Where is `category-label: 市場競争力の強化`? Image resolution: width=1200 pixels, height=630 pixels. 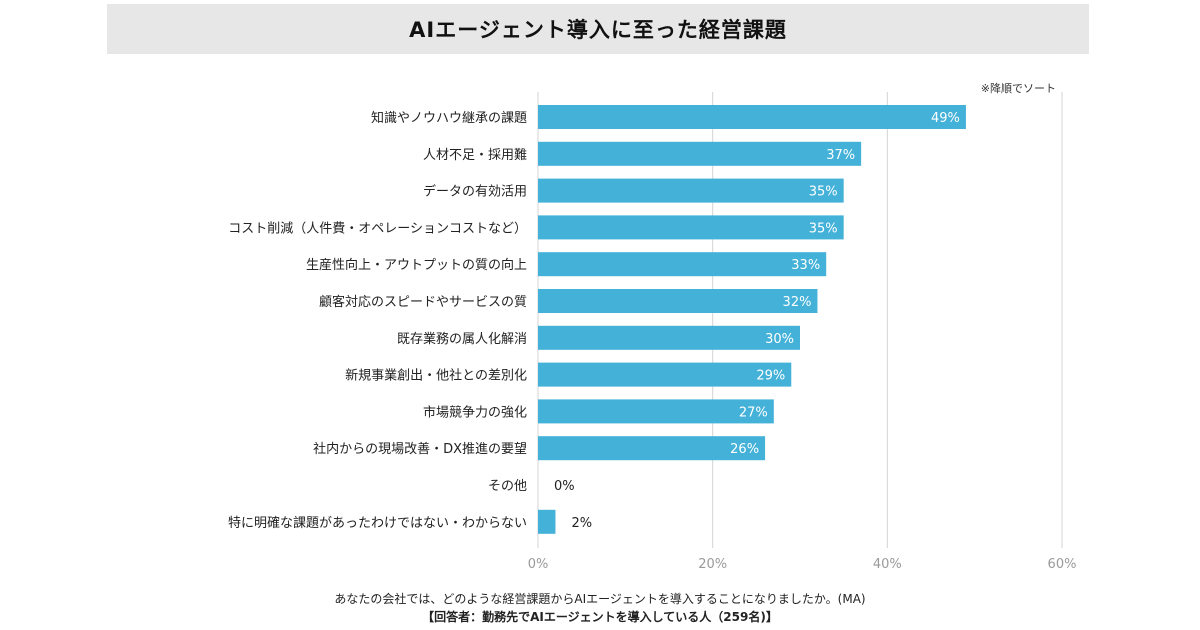
category-label: 市場競争力の強化 is located at coordinates (475, 412).